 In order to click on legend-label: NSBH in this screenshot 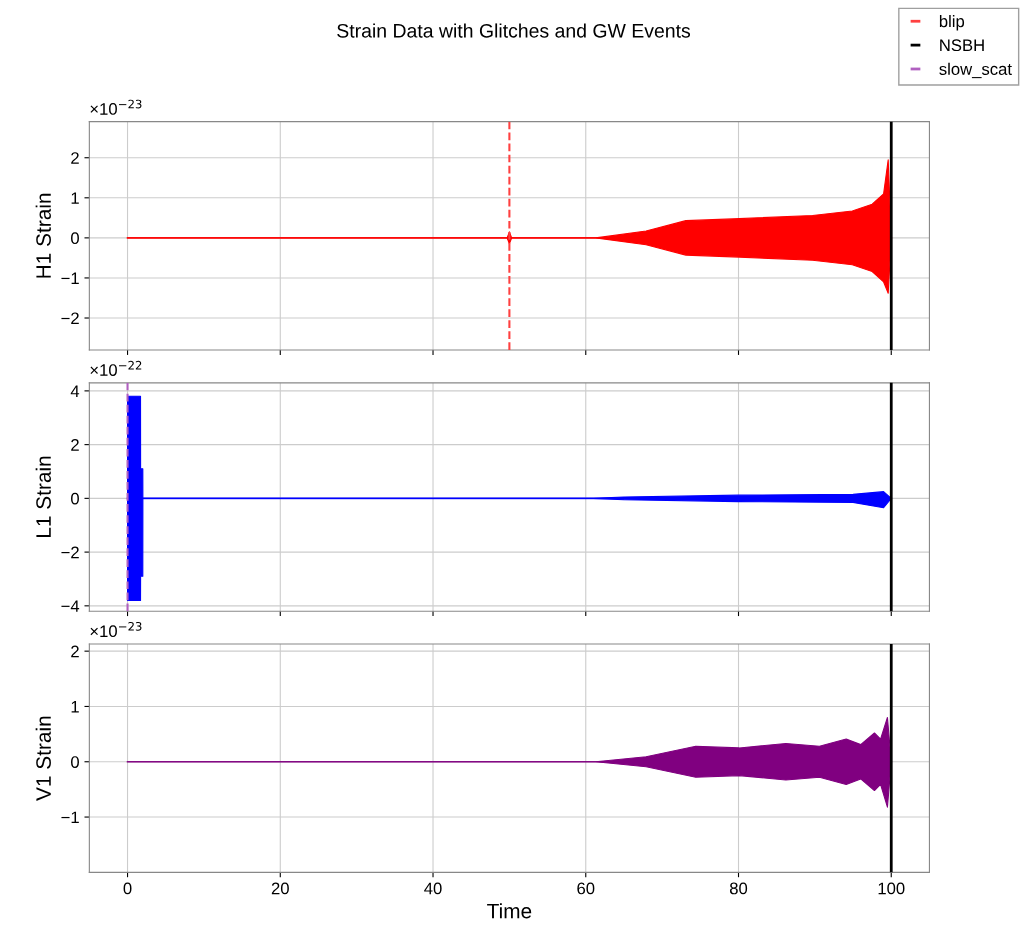, I will do `click(962, 45)`.